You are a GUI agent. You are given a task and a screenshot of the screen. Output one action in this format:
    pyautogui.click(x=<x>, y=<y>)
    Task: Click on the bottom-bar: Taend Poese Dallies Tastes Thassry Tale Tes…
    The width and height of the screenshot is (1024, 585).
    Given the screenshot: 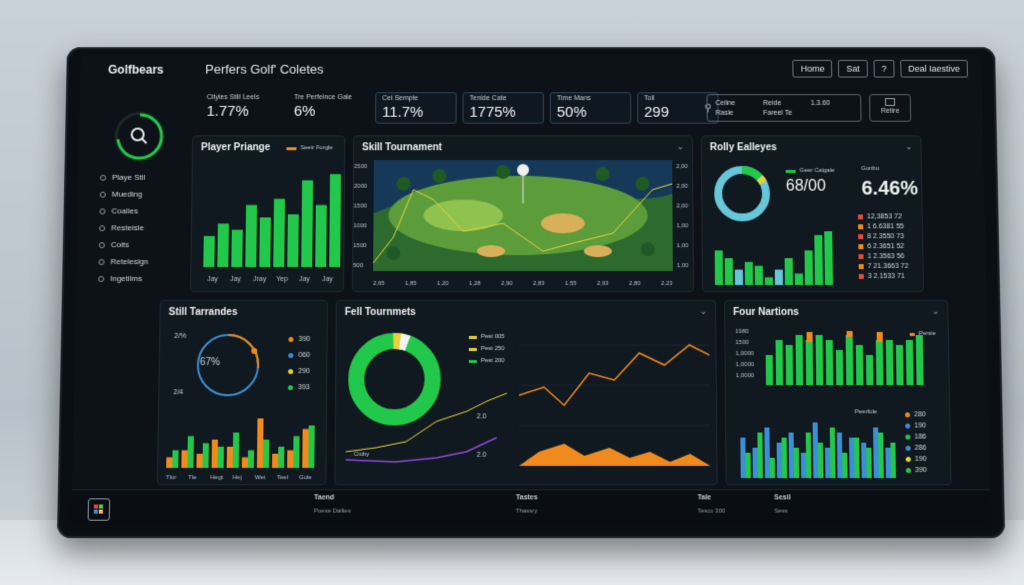 What is the action you would take?
    pyautogui.click(x=530, y=507)
    